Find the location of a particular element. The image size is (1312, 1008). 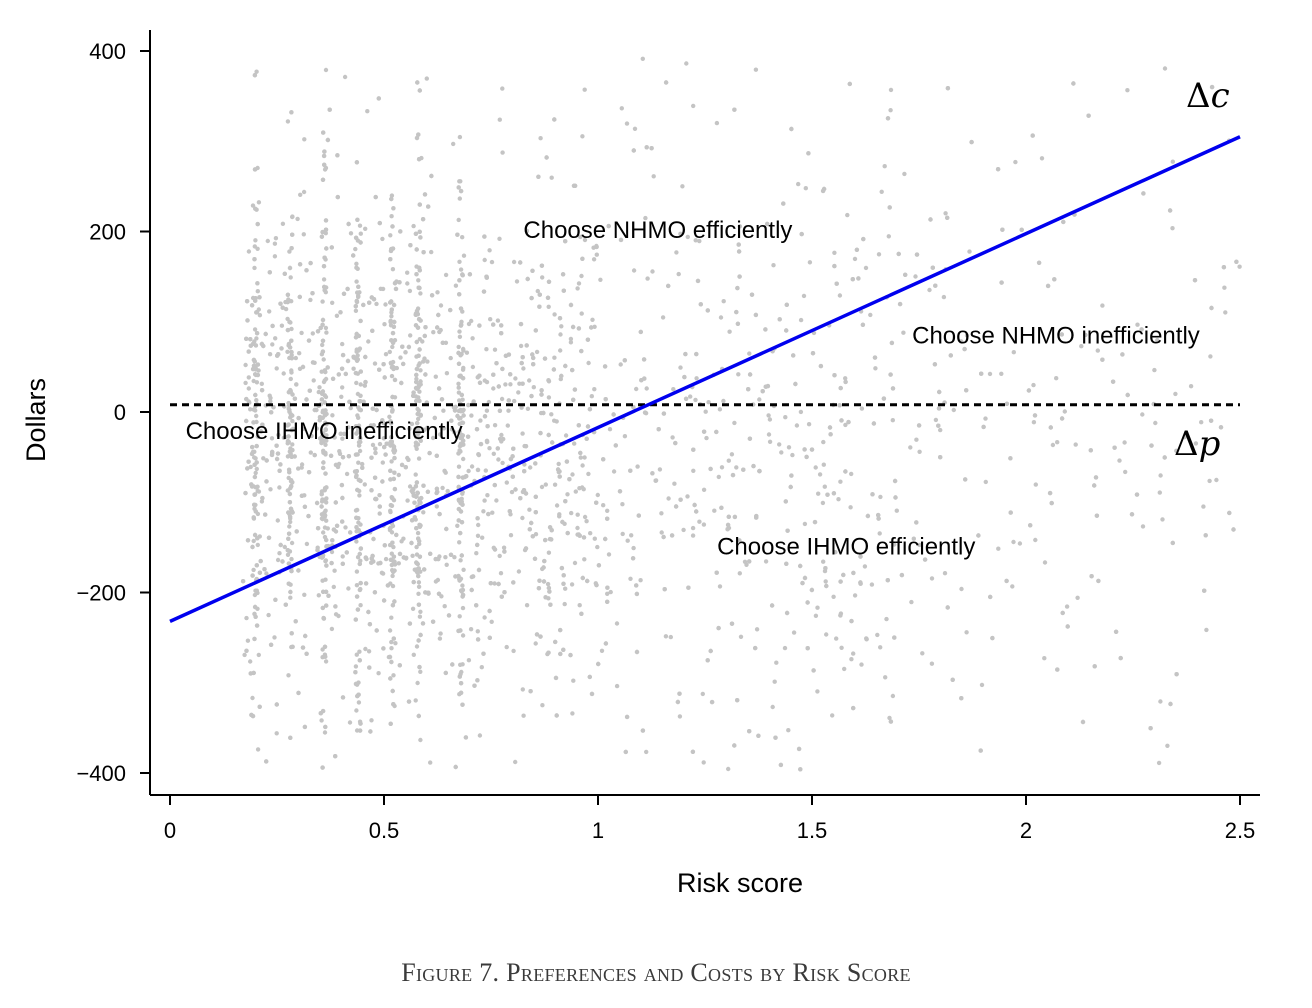

x-tick-label: 0.5 is located at coordinates (384, 830).